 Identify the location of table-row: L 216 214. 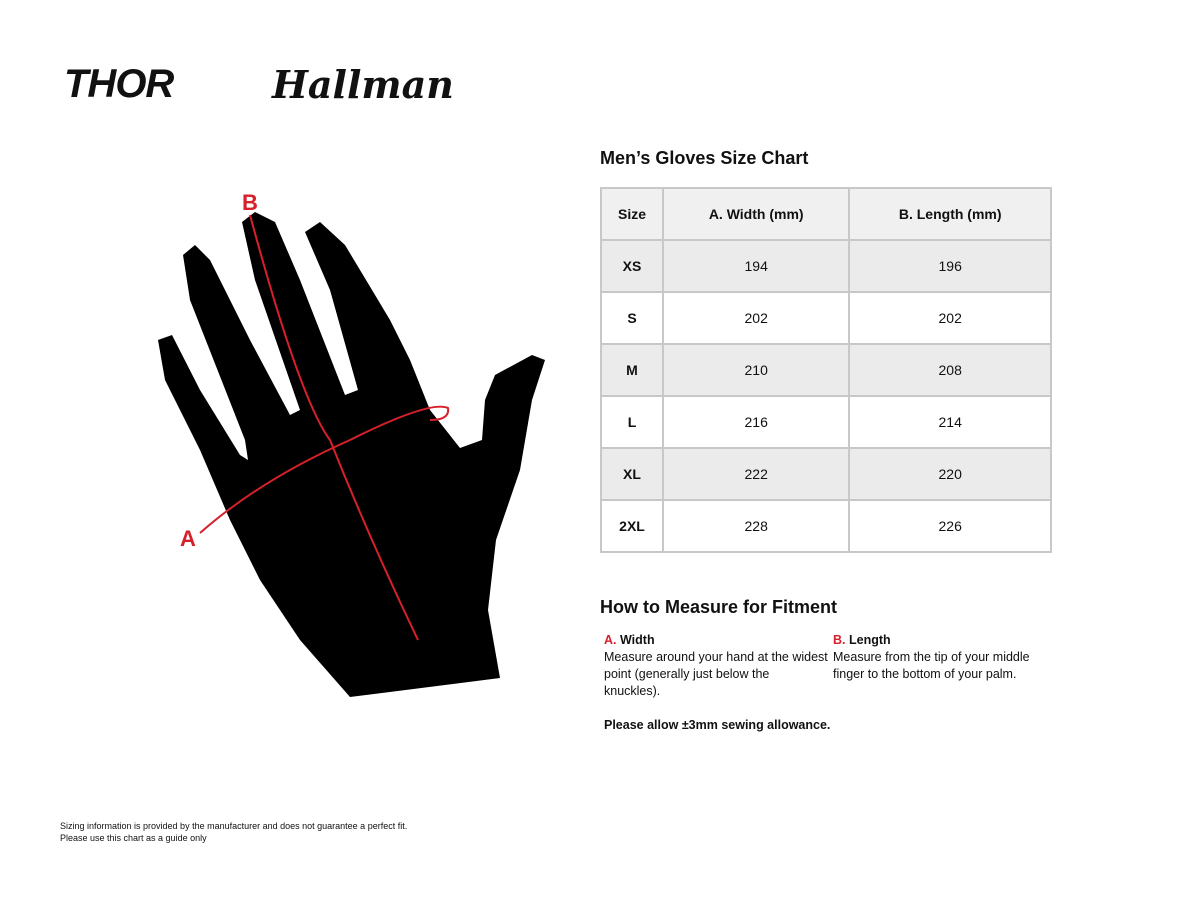
(826, 422).